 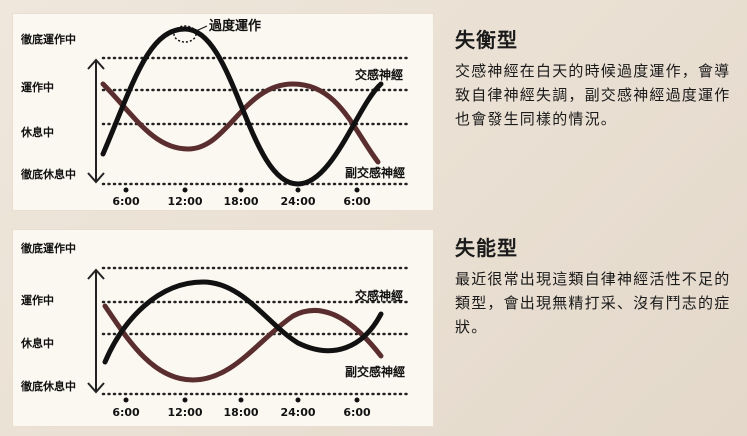 I want to click on description-title: 失能型, so click(x=486, y=248).